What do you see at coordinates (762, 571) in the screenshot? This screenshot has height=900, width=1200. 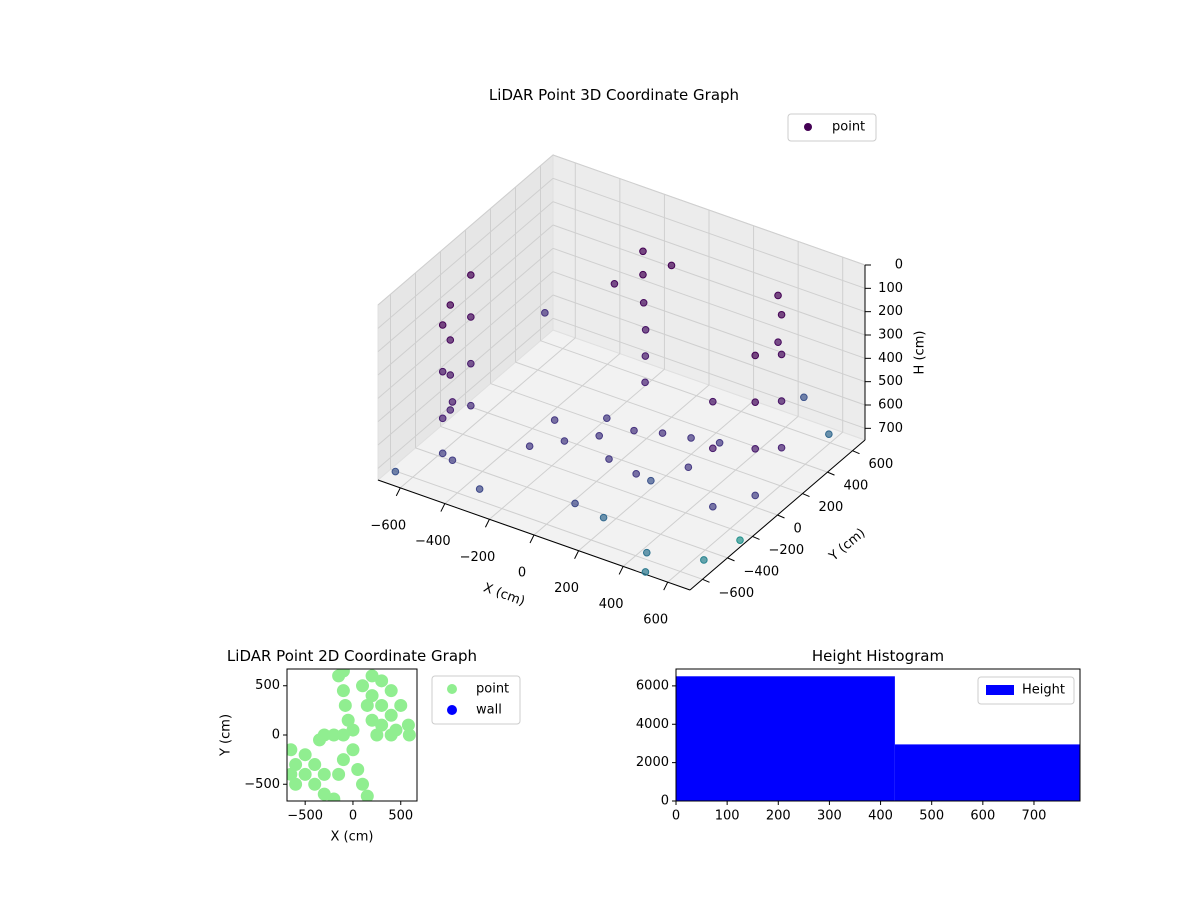 I see `y-tick-label: −400` at bounding box center [762, 571].